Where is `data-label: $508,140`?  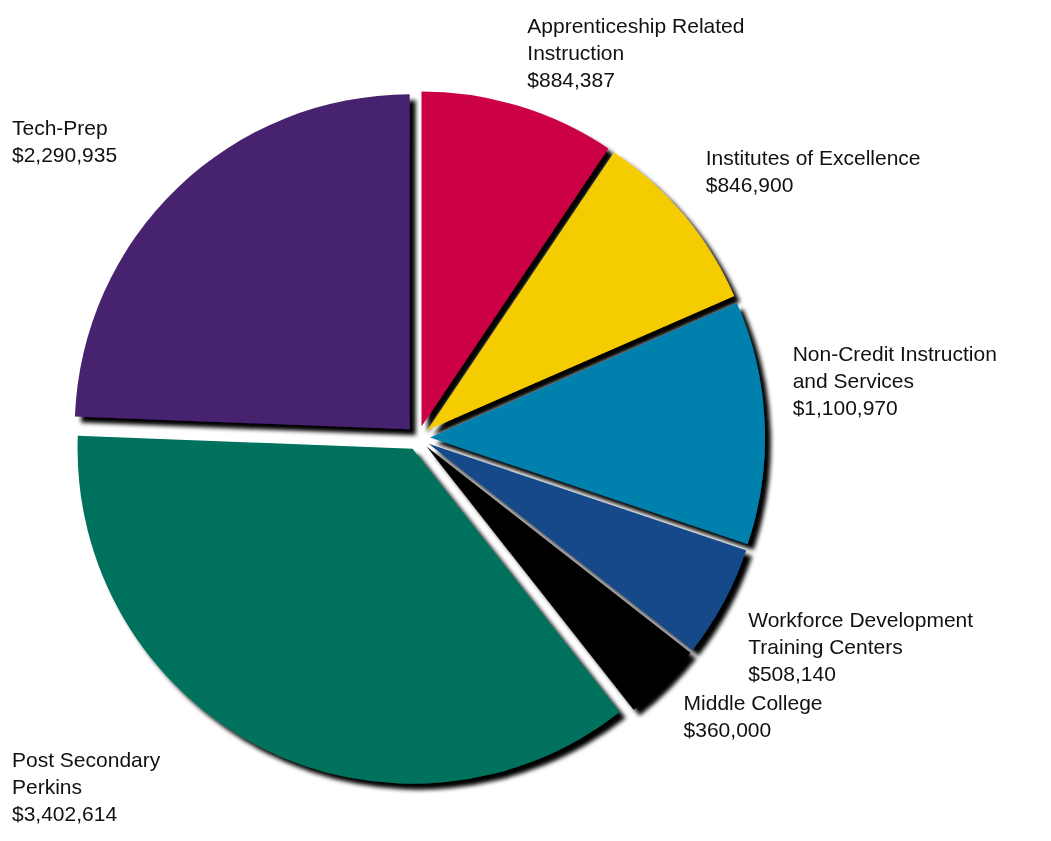 data-label: $508,140 is located at coordinates (792, 674).